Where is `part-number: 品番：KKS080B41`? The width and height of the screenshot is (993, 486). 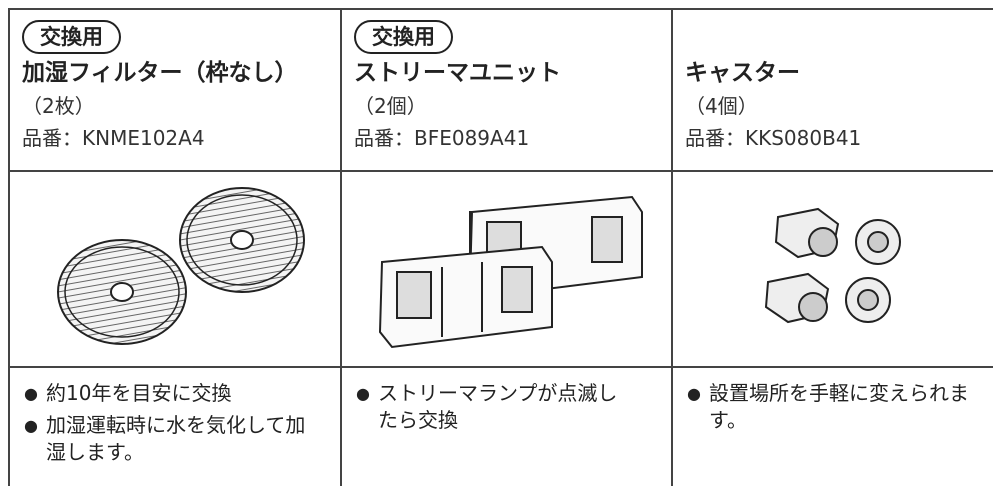
part-number: 品番：KKS080B41 is located at coordinates (773, 138).